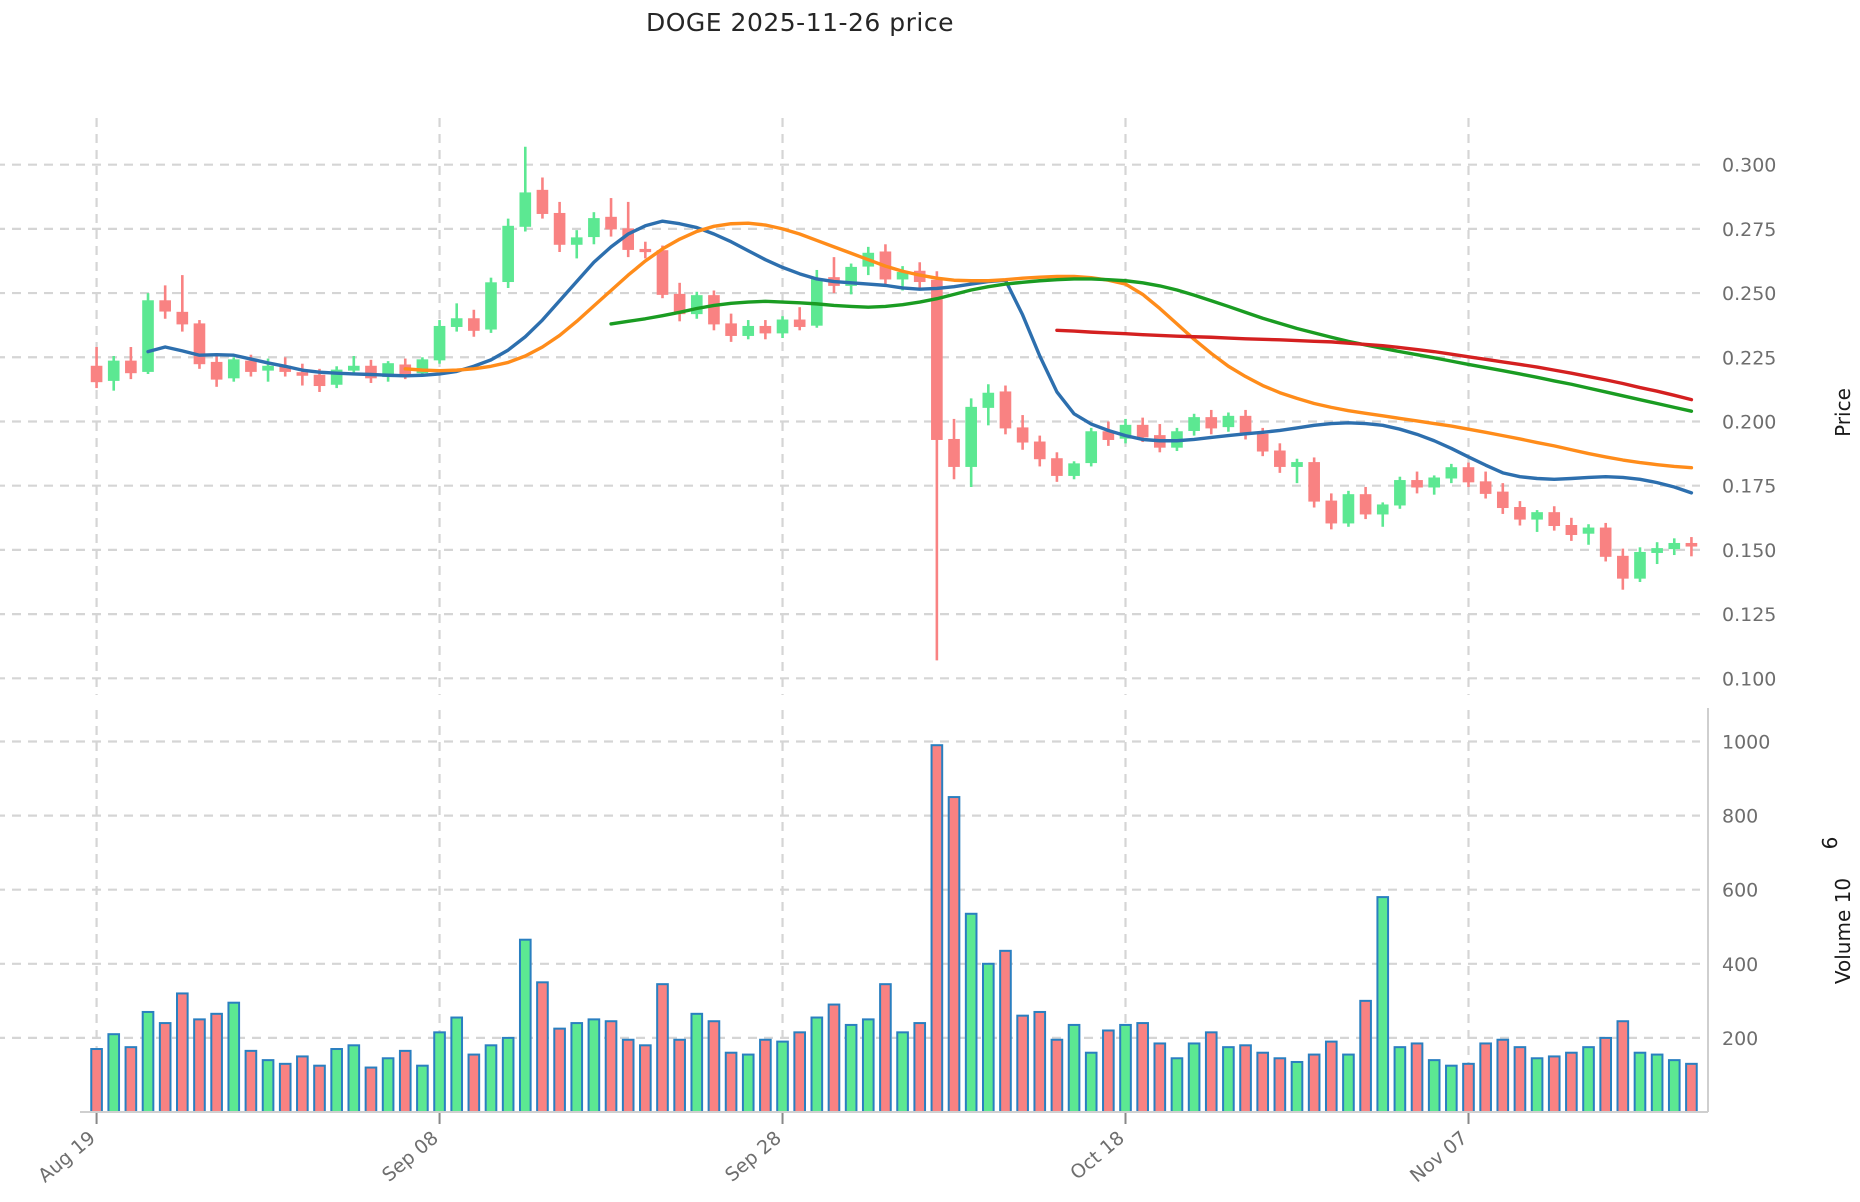  What do you see at coordinates (1749, 166) in the screenshot?
I see `price-tick-label: 0.300` at bounding box center [1749, 166].